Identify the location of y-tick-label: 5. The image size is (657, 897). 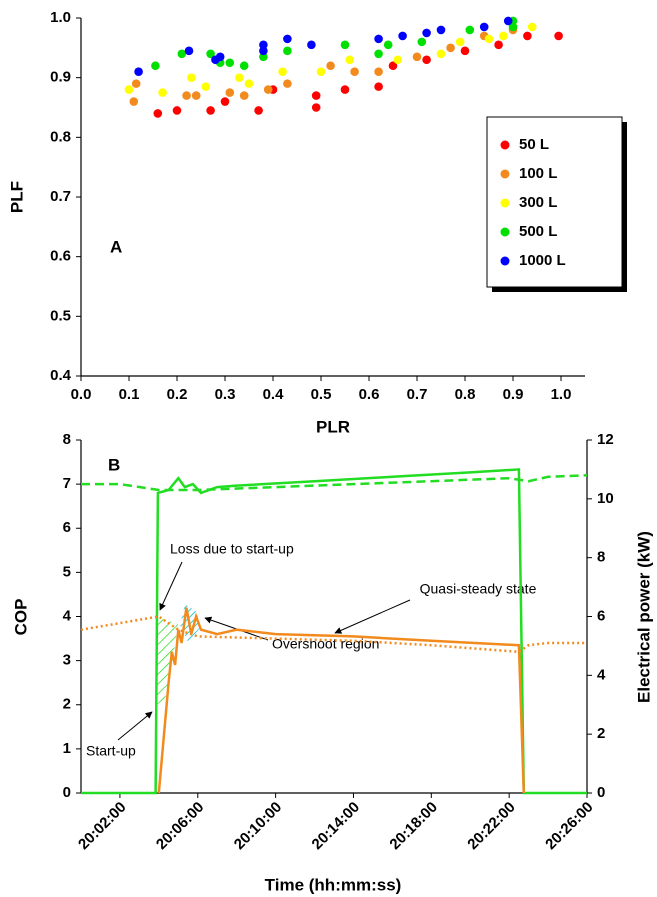
(67, 571).